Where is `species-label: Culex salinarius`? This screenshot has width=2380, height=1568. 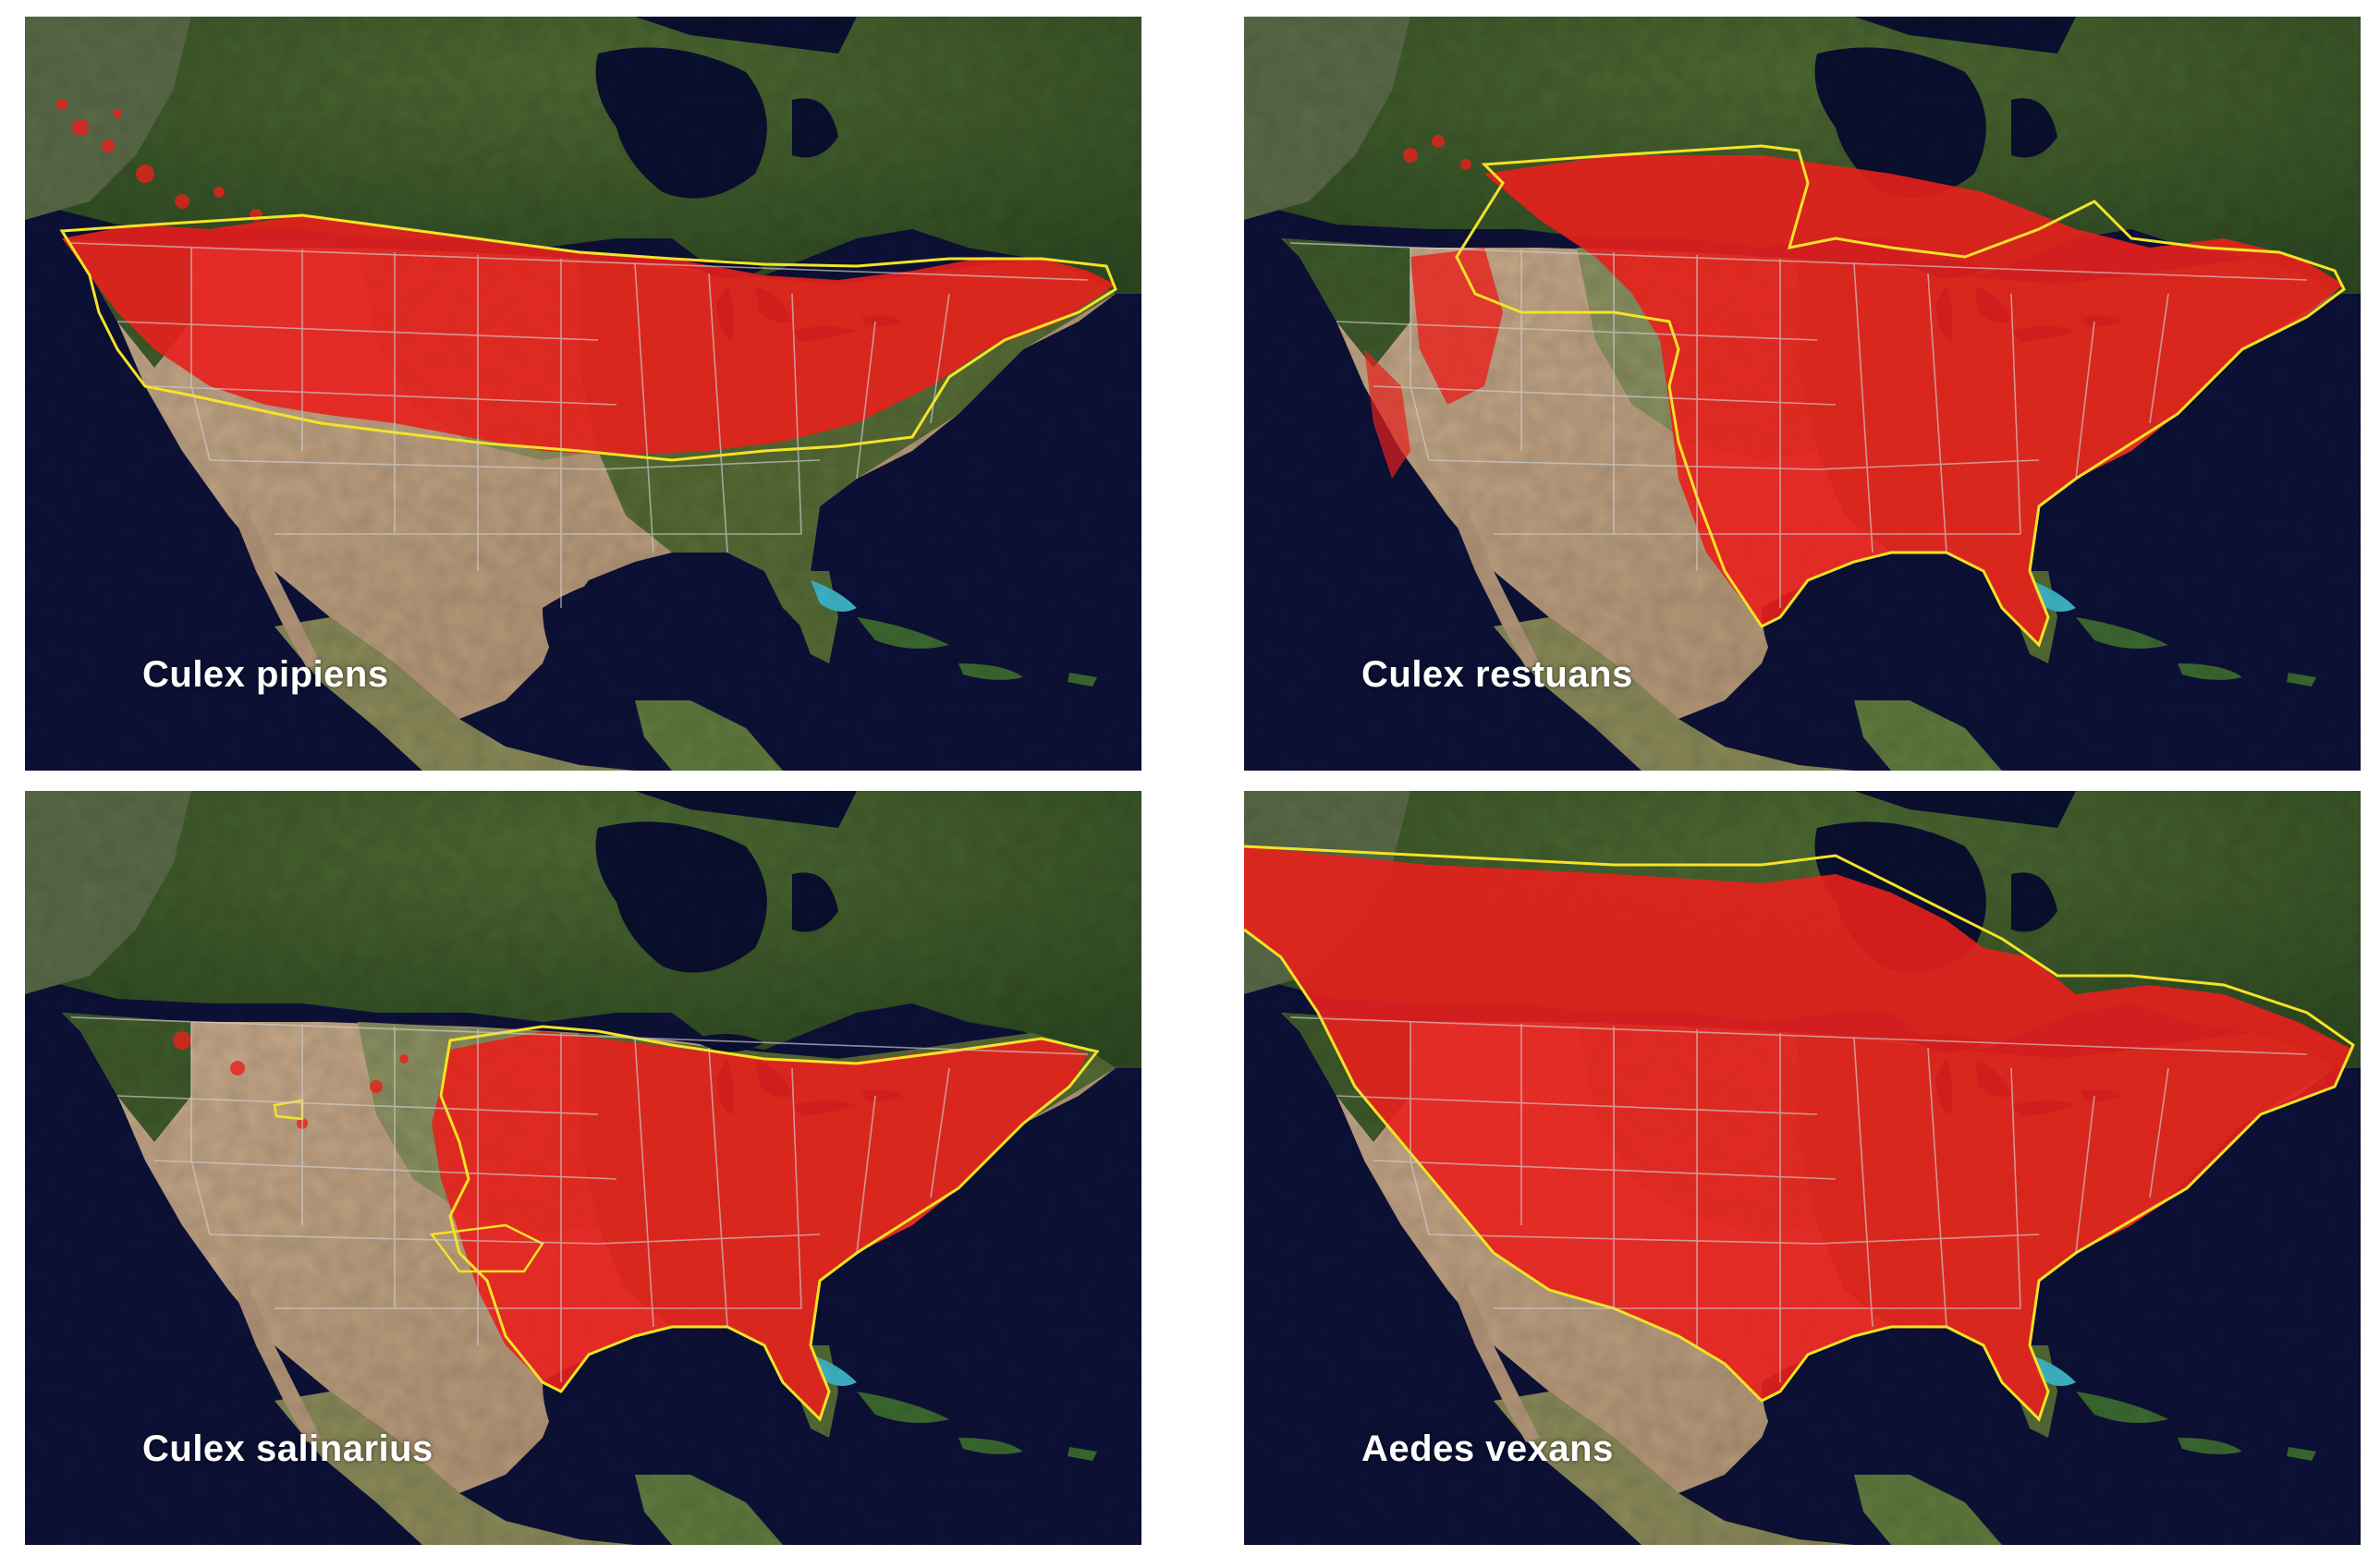 species-label: Culex salinarius is located at coordinates (287, 1448).